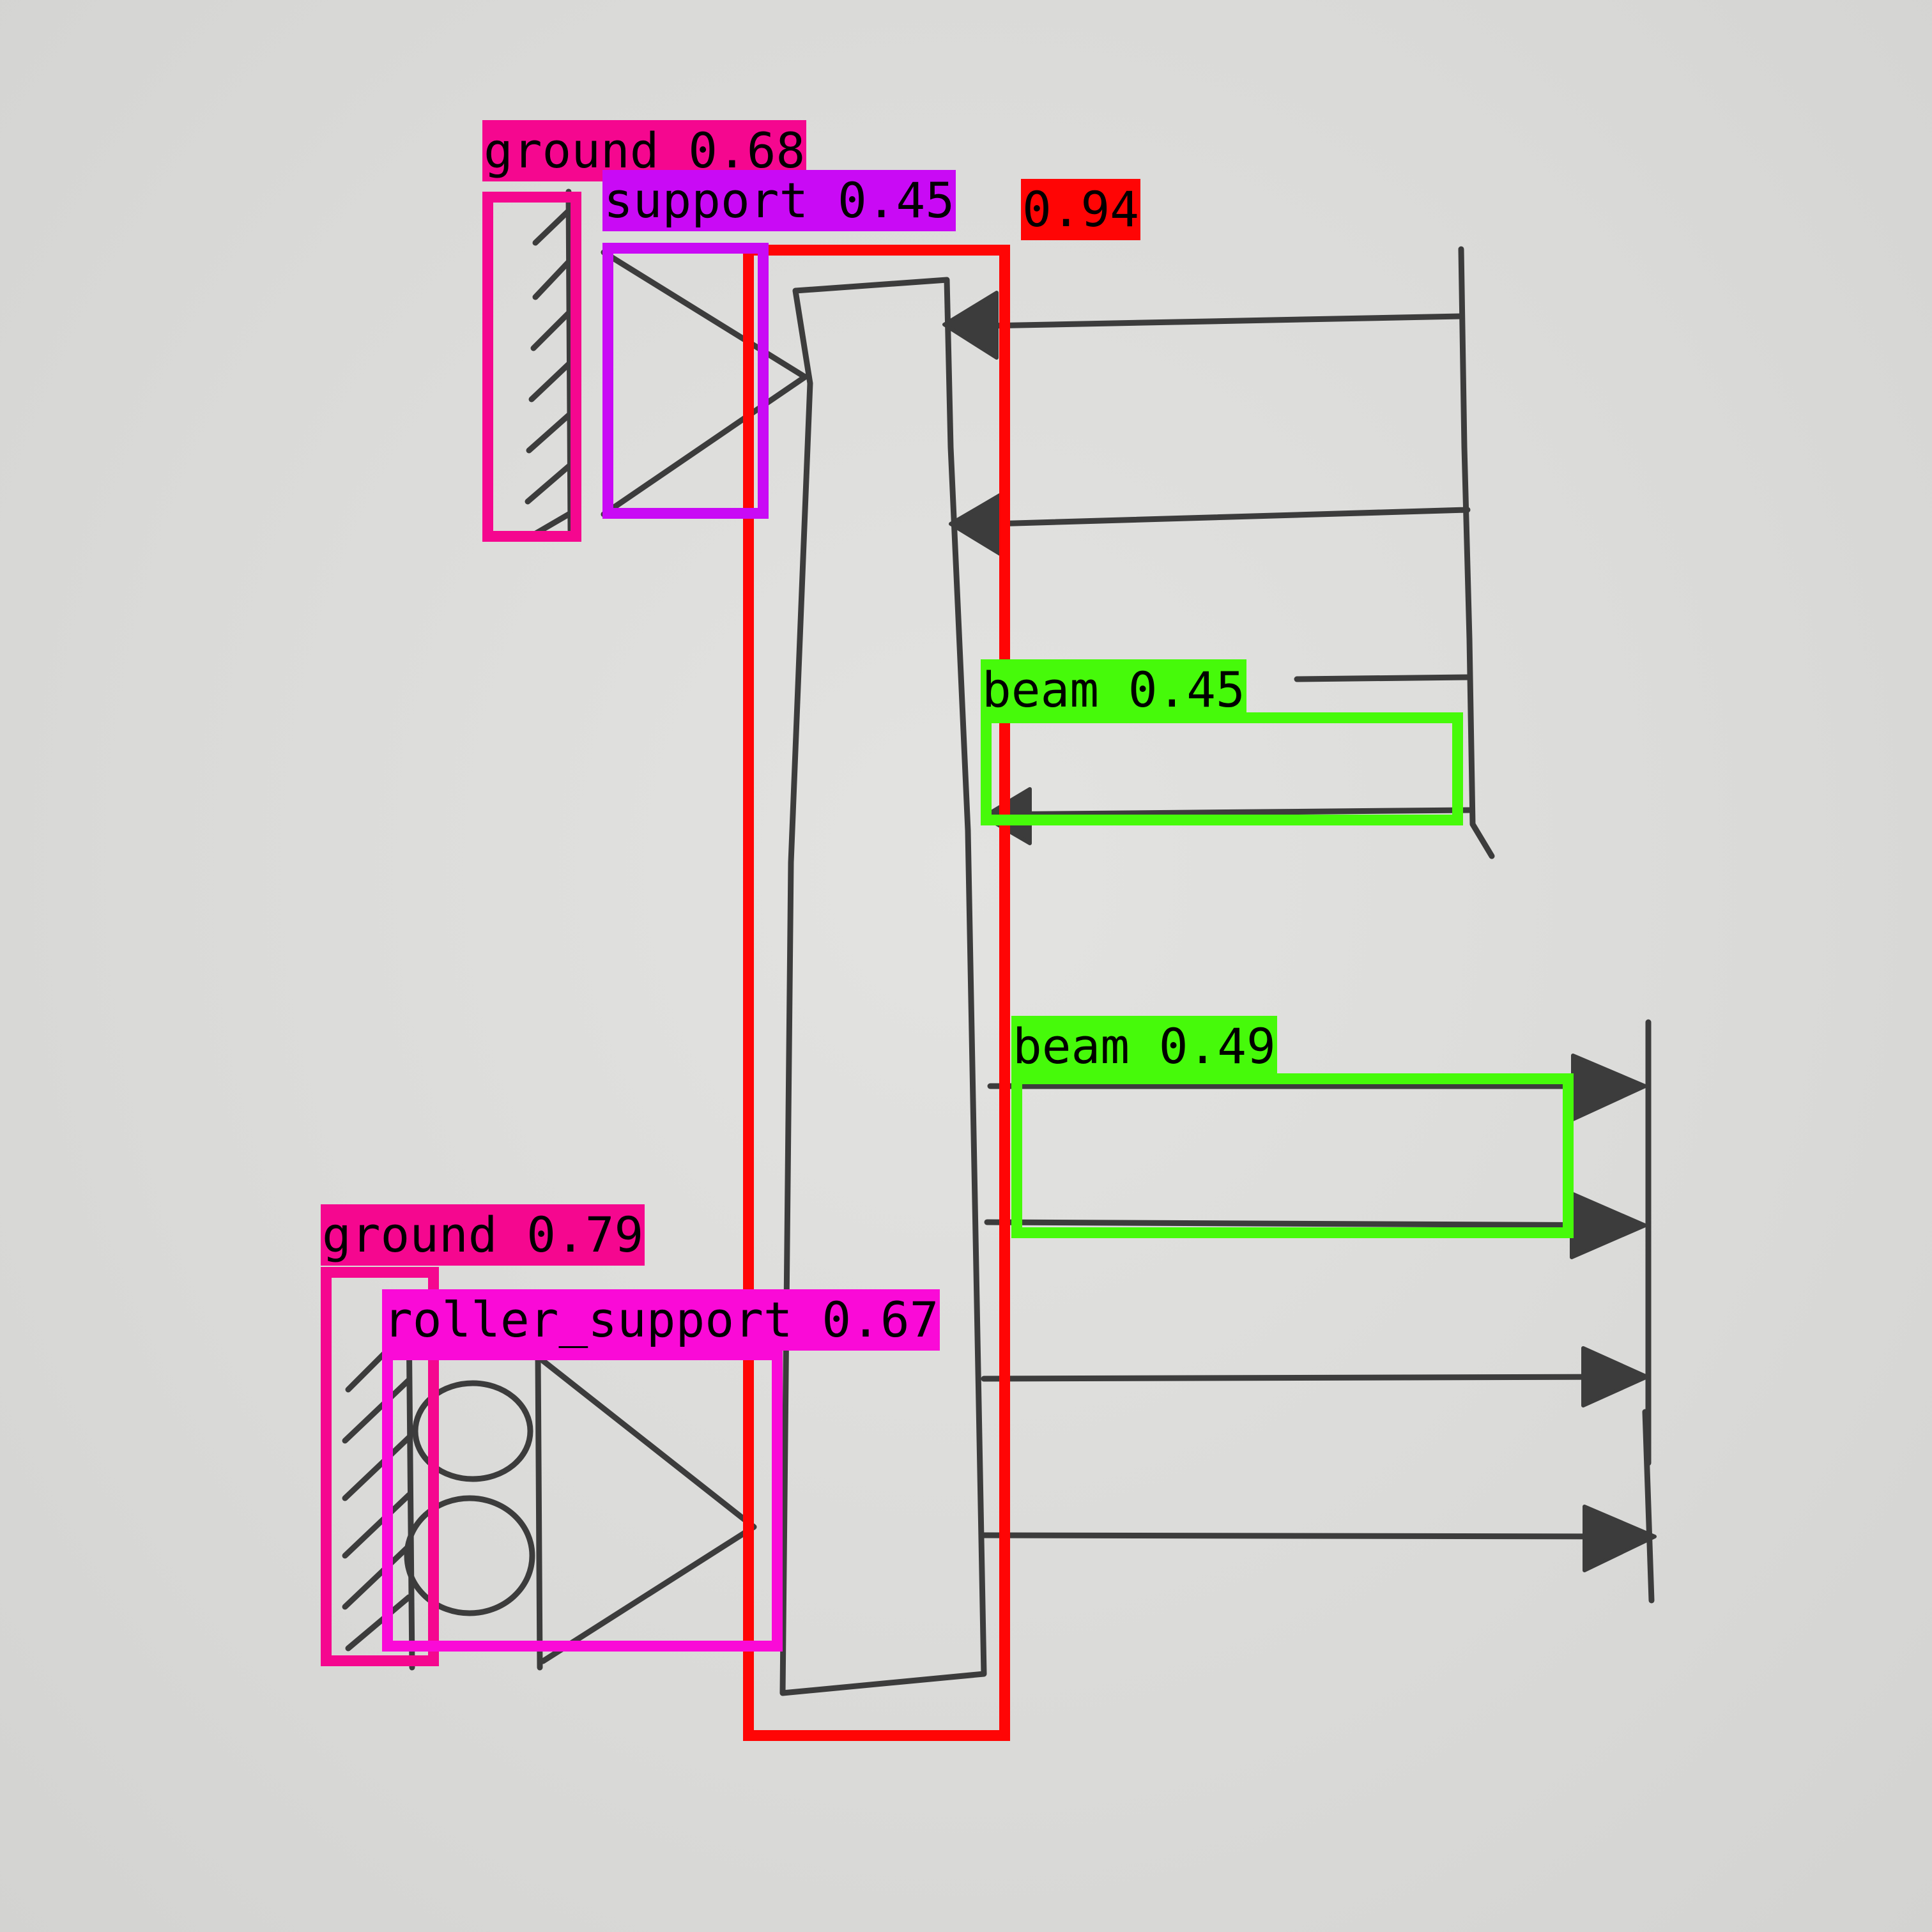 The height and width of the screenshot is (1932, 1932). I want to click on lower-load-baseline, so click(1648, 1311).